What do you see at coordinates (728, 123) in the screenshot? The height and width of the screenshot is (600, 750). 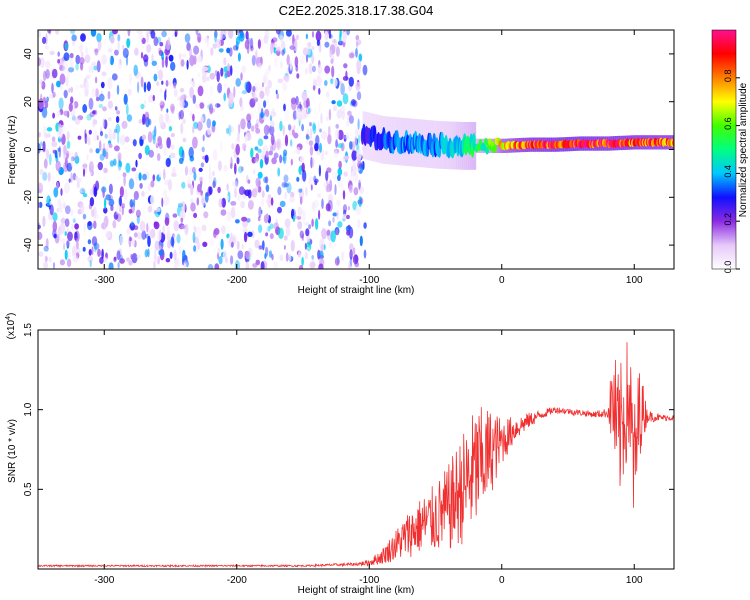 I see `colorbar-tick-label: 0.6` at bounding box center [728, 123].